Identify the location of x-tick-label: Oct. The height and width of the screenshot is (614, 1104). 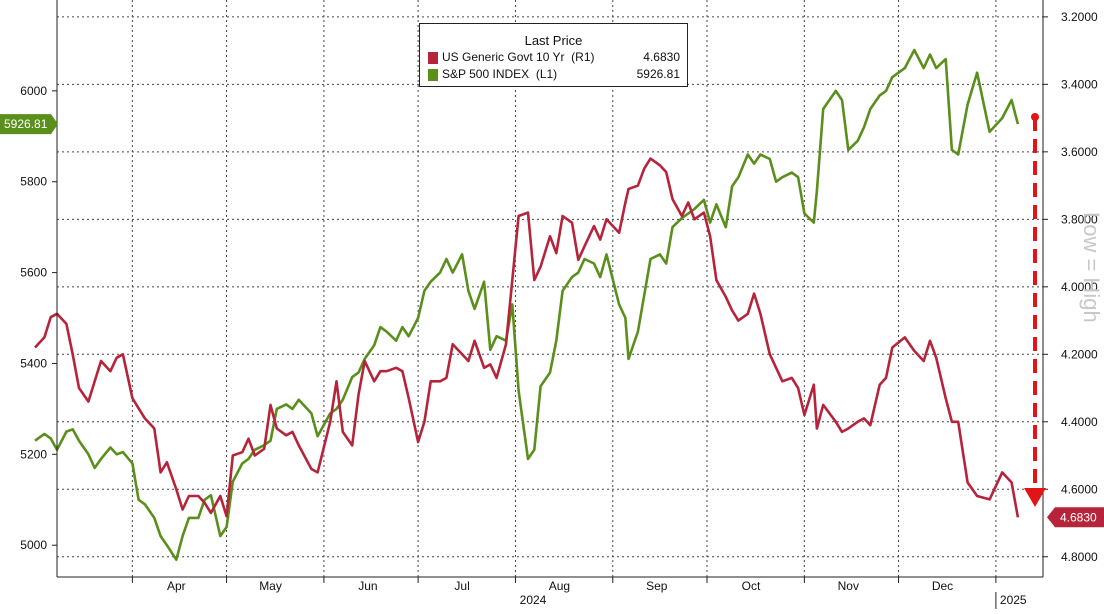
(751, 586).